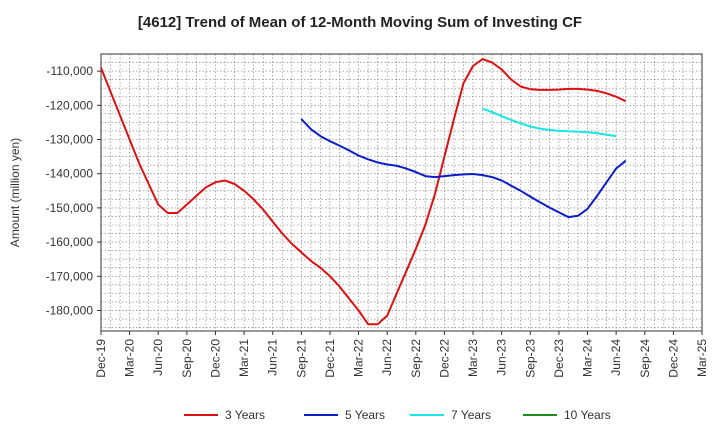  What do you see at coordinates (616, 357) in the screenshot?
I see `x-tick-label: Jun-24` at bounding box center [616, 357].